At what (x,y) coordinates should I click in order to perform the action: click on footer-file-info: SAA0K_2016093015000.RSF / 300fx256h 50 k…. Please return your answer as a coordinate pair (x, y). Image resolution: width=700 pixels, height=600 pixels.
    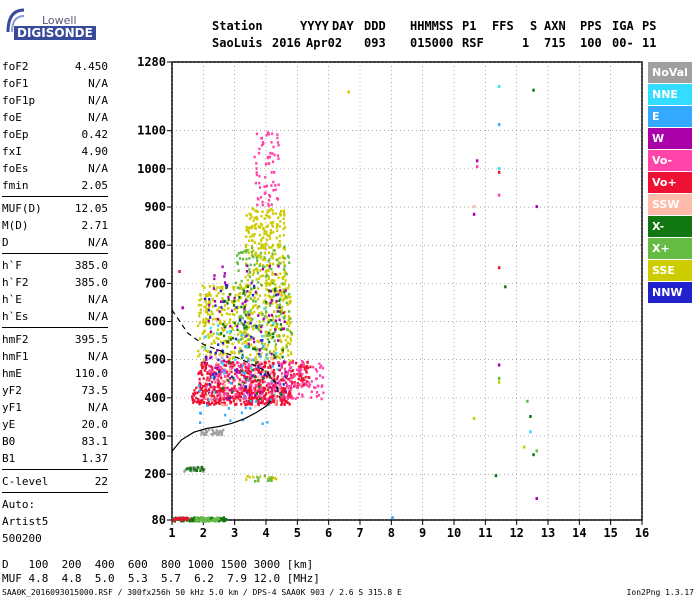
    Looking at the image, I should click on (202, 592).